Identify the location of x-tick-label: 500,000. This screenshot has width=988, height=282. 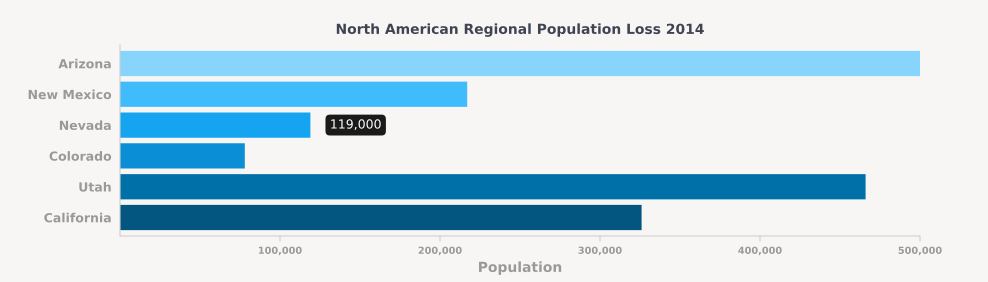
(920, 251).